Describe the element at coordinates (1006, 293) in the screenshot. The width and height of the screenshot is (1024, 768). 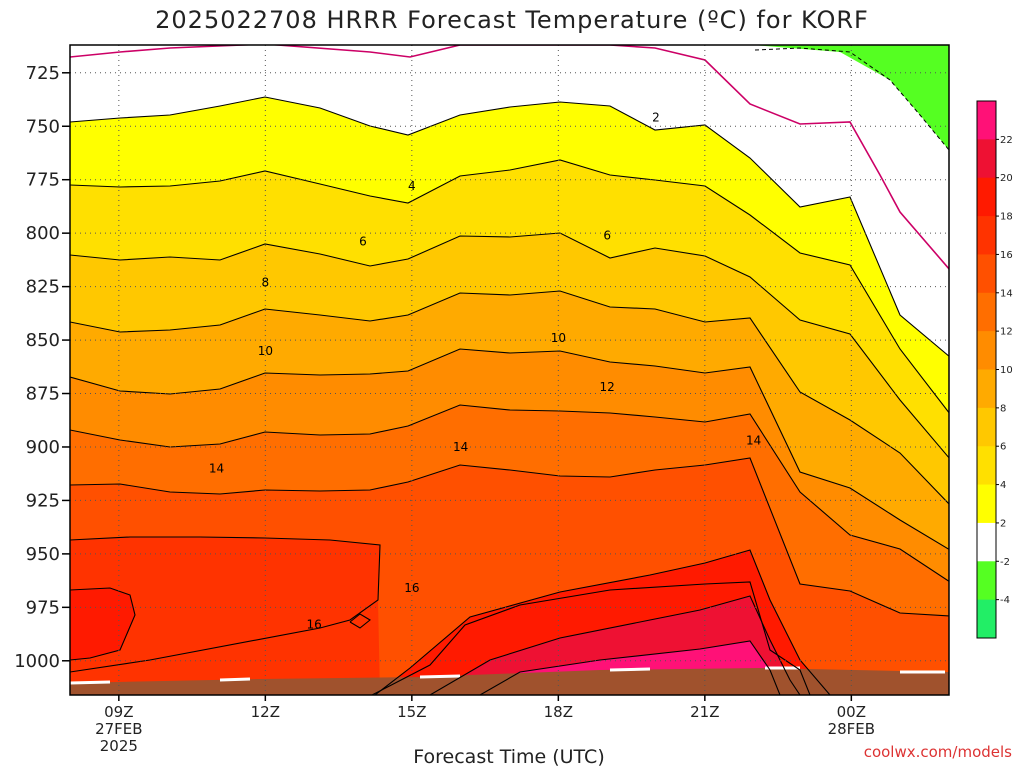
I see `colorbar-tick-label: 14` at that location.